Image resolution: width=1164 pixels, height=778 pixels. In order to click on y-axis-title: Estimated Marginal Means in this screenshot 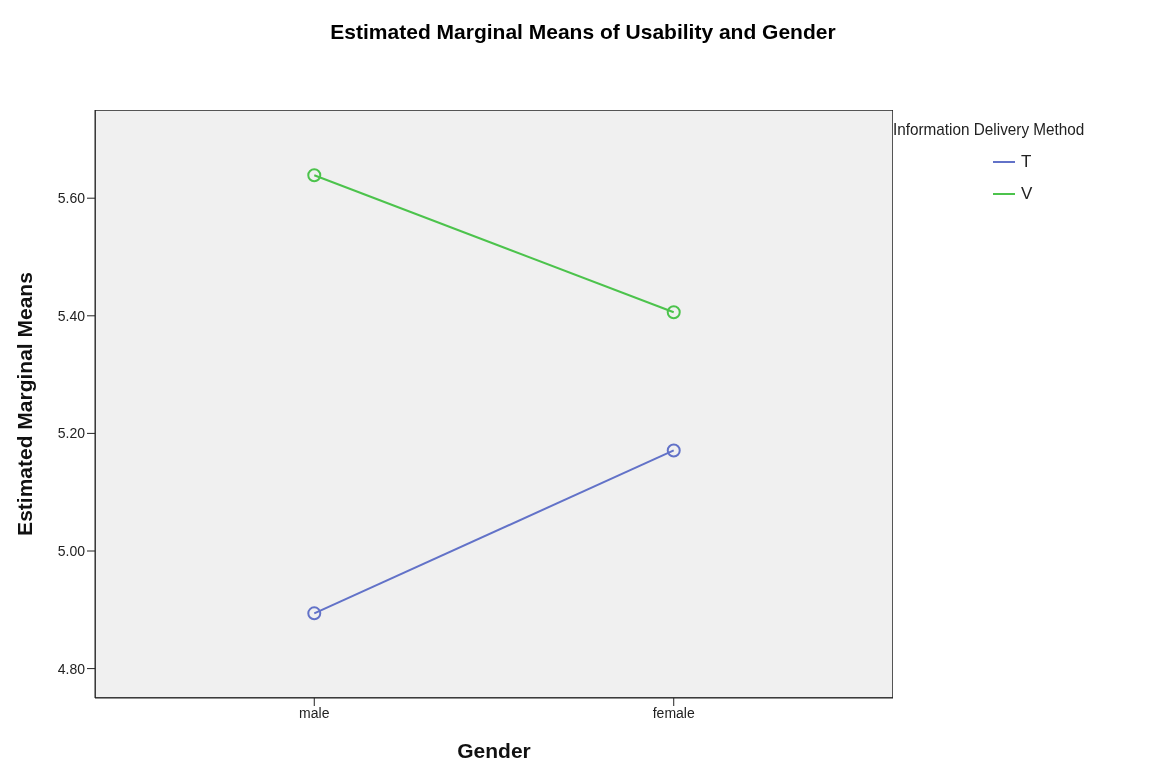, I will do `click(25, 404)`.